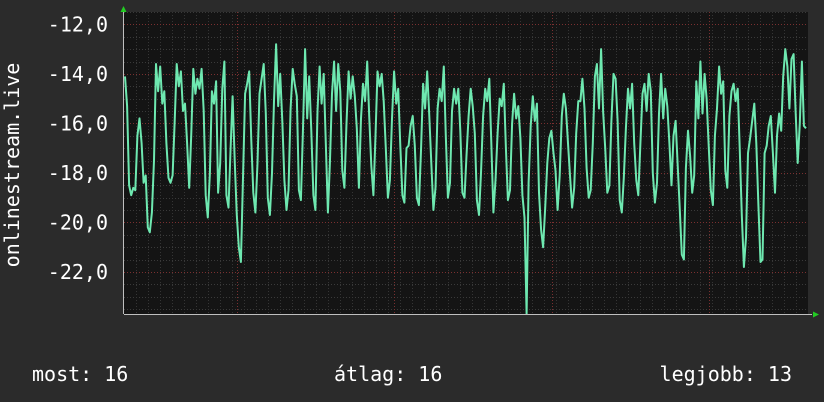 The width and height of the screenshot is (824, 402). What do you see at coordinates (370, 374) in the screenshot?
I see `stat-average-label: átlag:` at bounding box center [370, 374].